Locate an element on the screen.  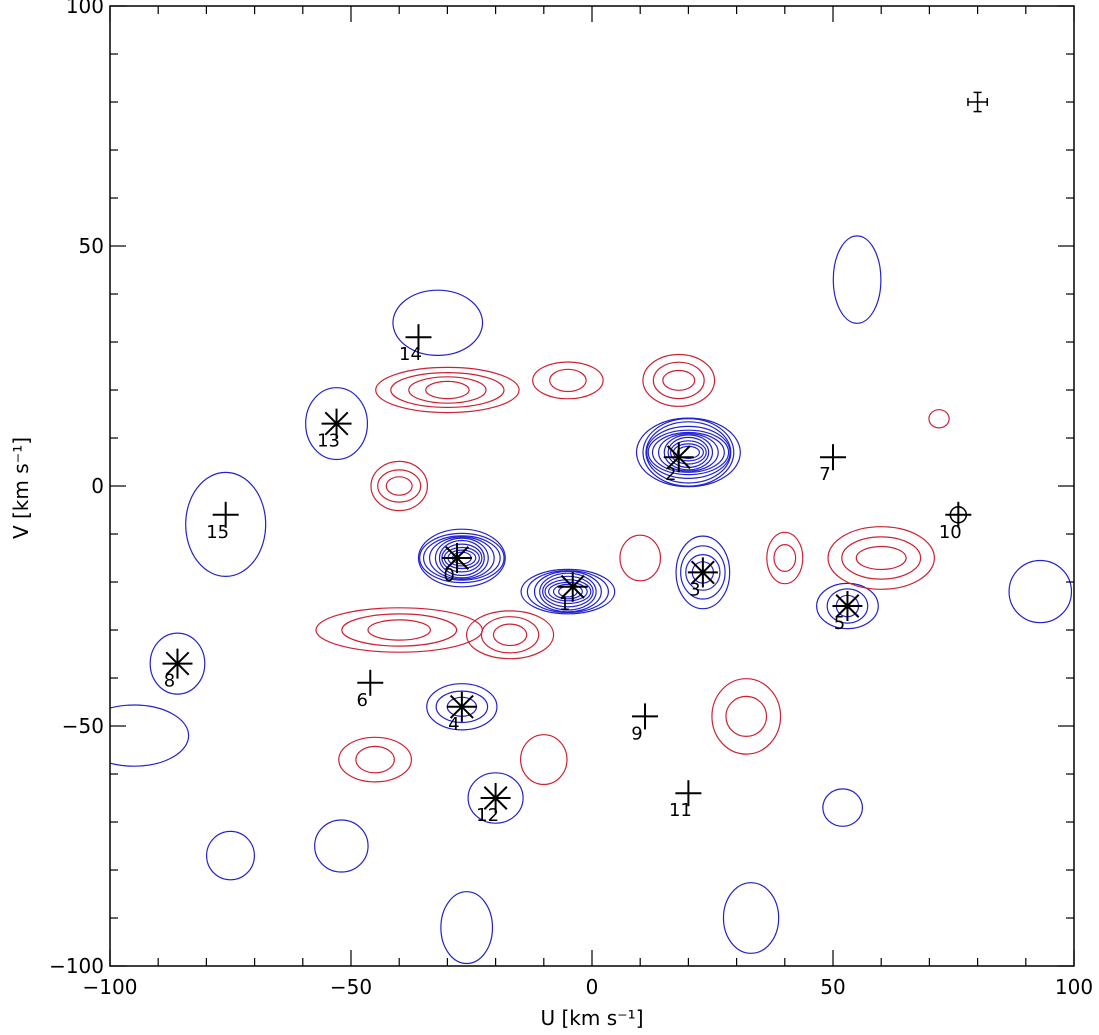
marker-9: 9 is located at coordinates (645, 723).